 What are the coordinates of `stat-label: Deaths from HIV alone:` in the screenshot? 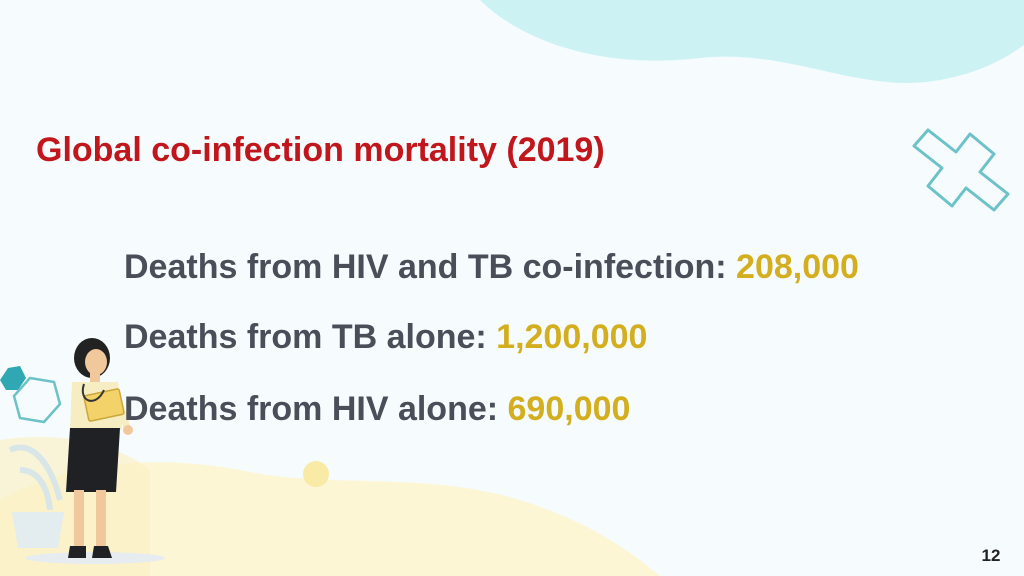 It's located at (316, 409).